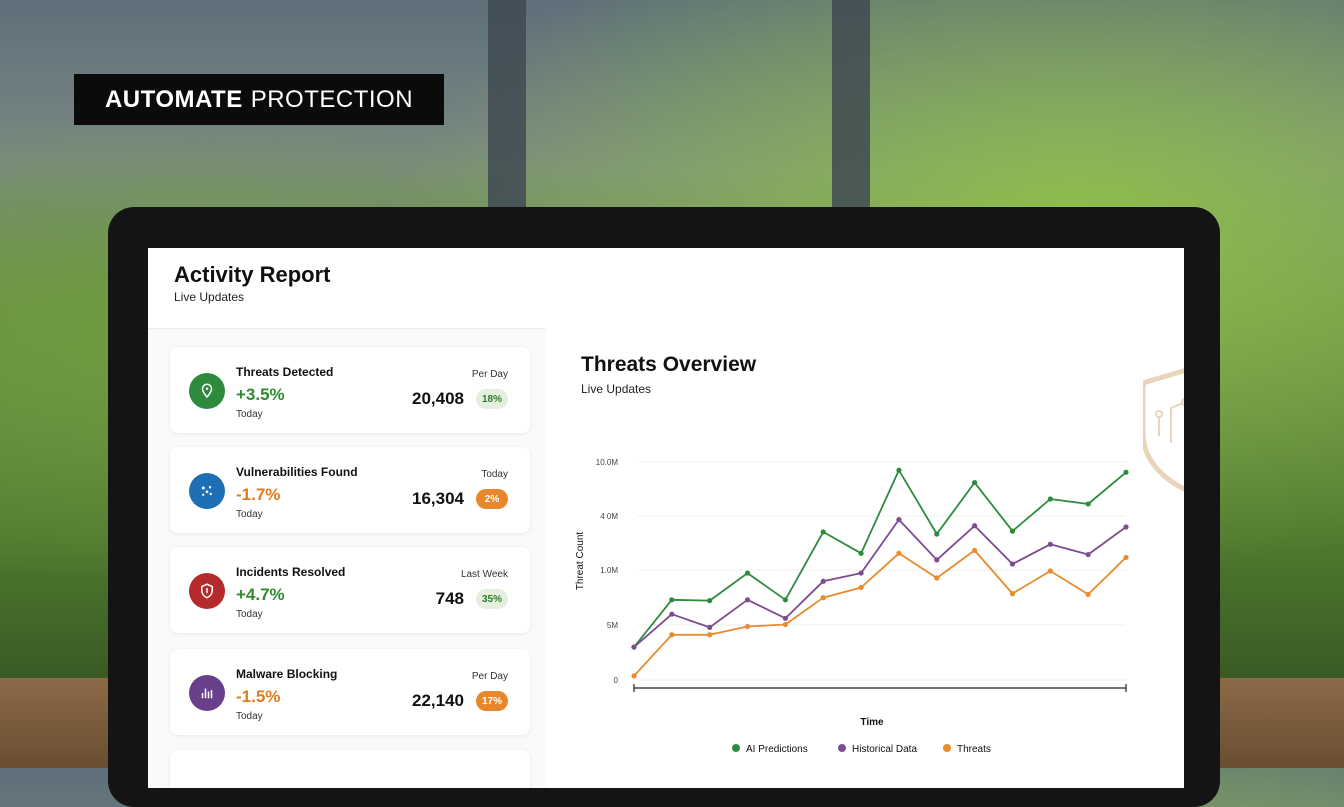 Image resolution: width=1344 pixels, height=807 pixels. Describe the element at coordinates (449, 598) in the screenshot. I see `card-value: 748` at that location.